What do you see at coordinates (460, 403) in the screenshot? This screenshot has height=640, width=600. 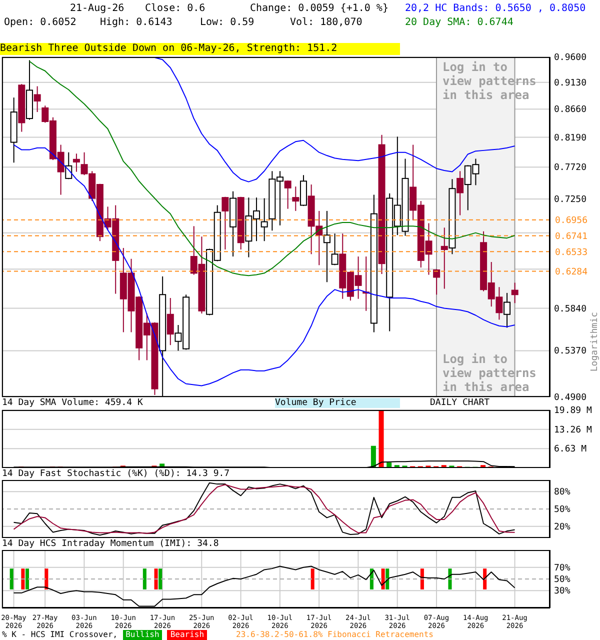 I see `text: DAILY CHART` at bounding box center [460, 403].